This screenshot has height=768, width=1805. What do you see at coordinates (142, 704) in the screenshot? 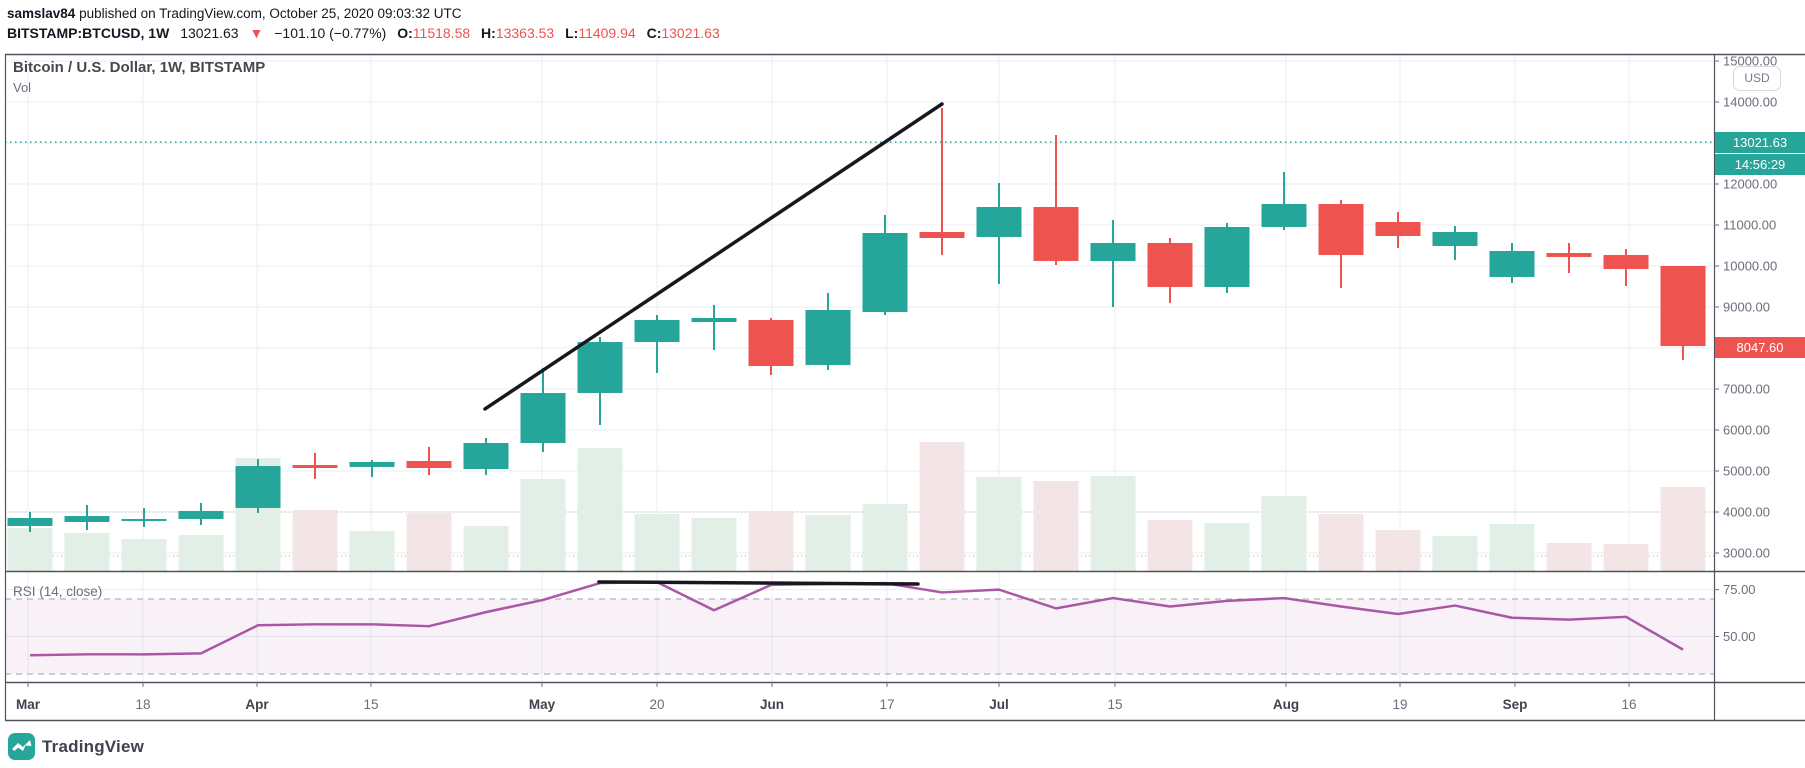
I see `time-axis-label: 18` at bounding box center [142, 704].